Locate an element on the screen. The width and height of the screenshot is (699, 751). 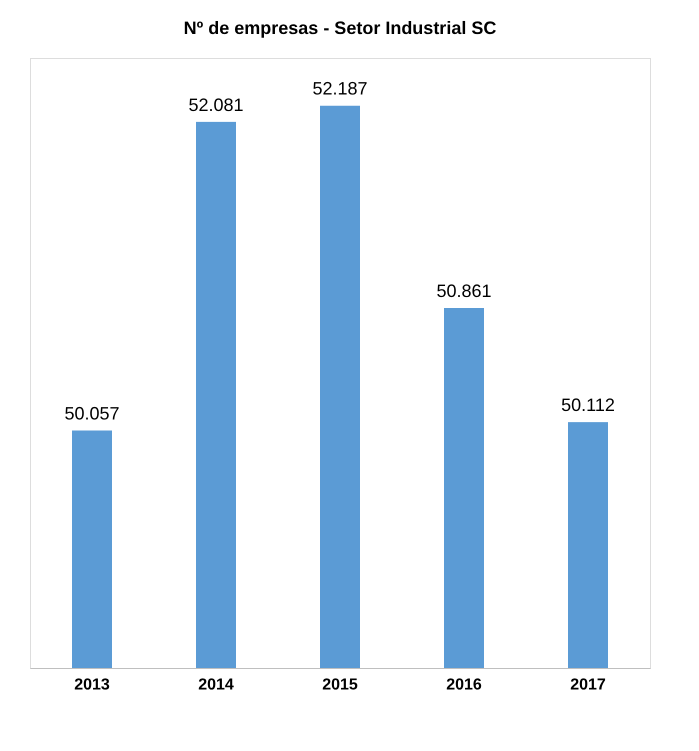
x-tick-label: 2016 is located at coordinates (464, 685).